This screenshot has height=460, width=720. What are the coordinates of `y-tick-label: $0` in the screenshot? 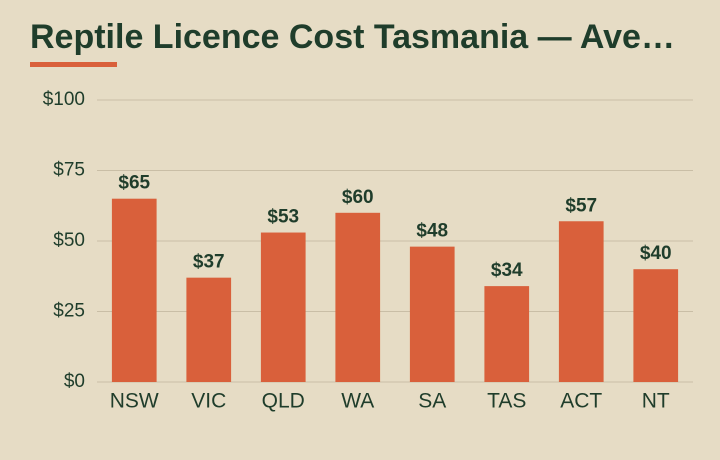 It's located at (74, 381).